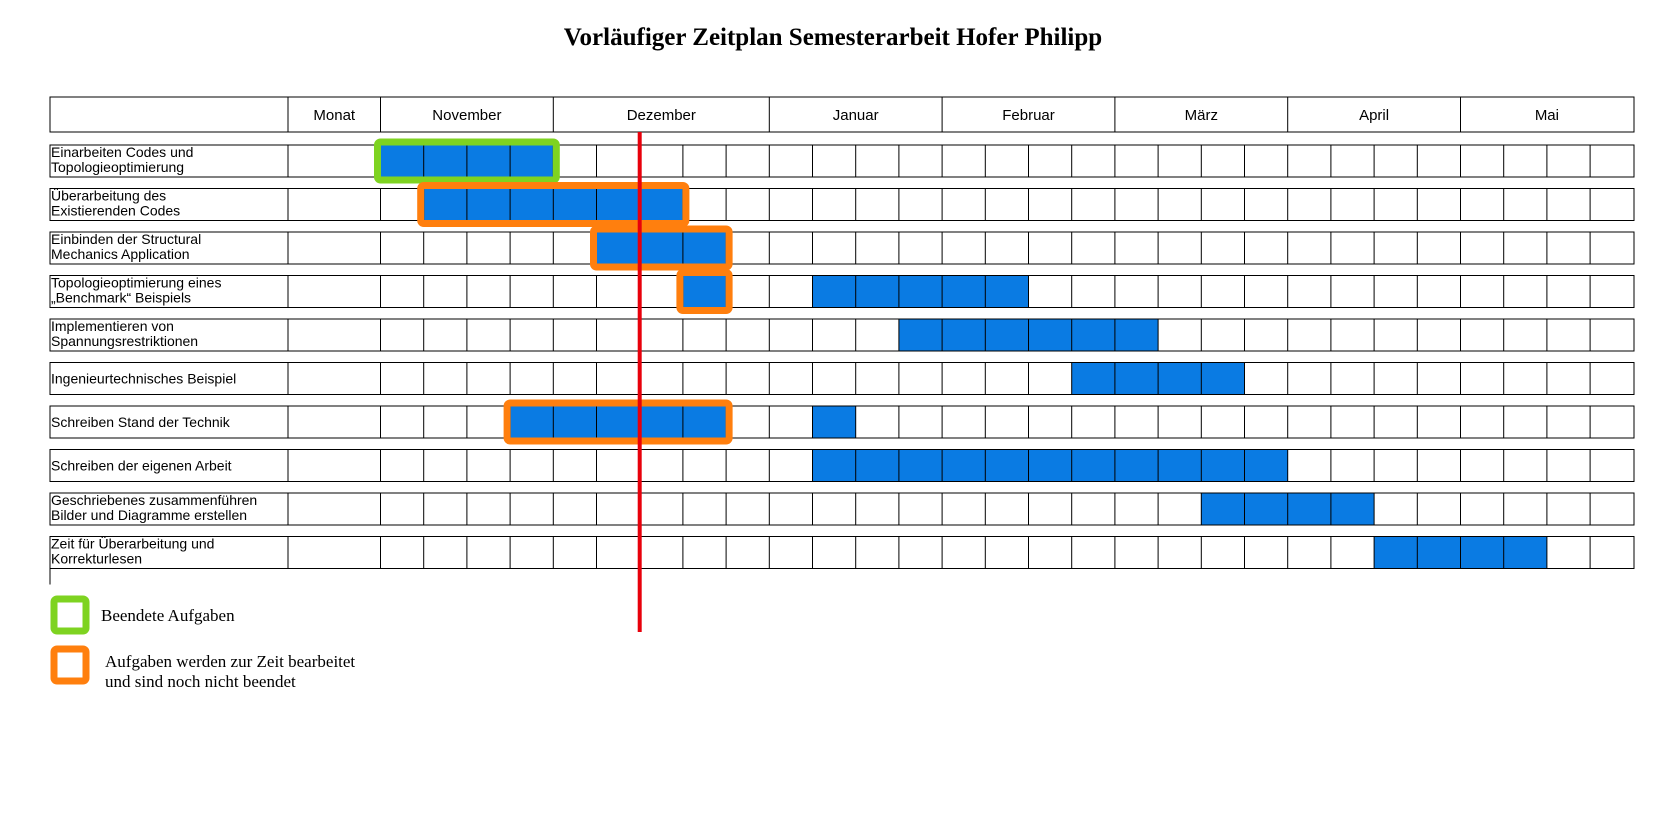 Image resolution: width=1666 pixels, height=824 pixels. I want to click on task-label: Topologieoptimierung, so click(117, 167).